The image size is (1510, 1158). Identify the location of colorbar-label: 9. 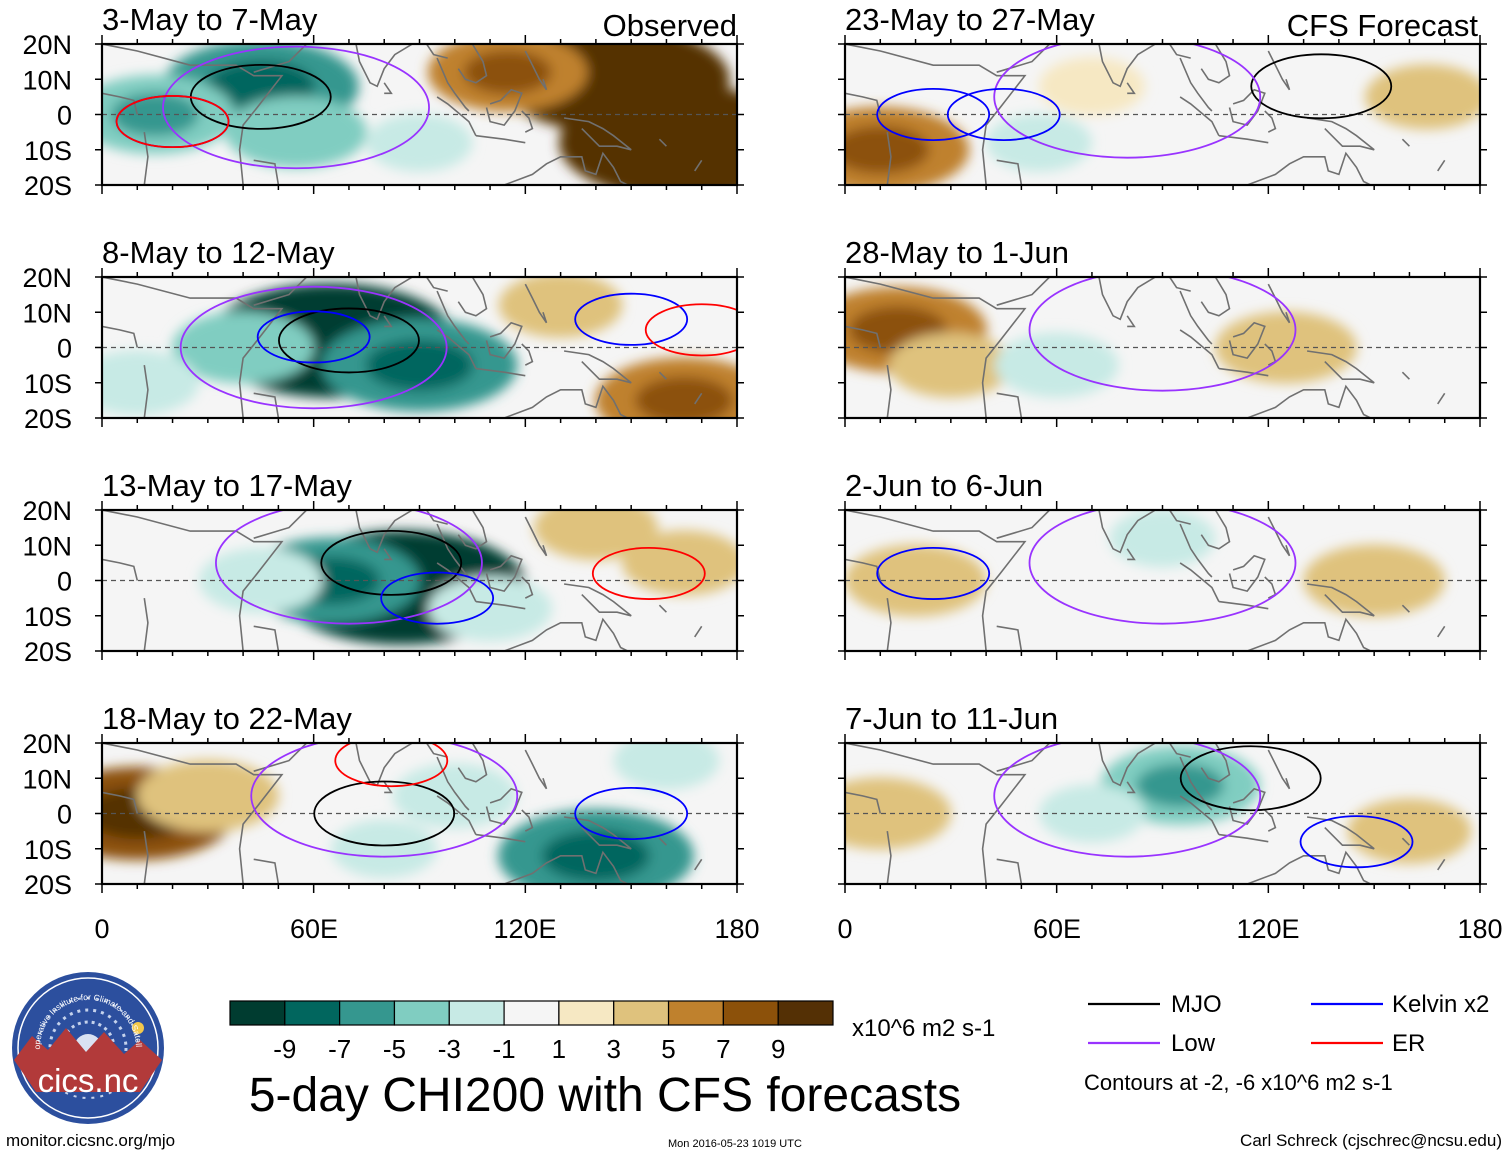
(778, 1049).